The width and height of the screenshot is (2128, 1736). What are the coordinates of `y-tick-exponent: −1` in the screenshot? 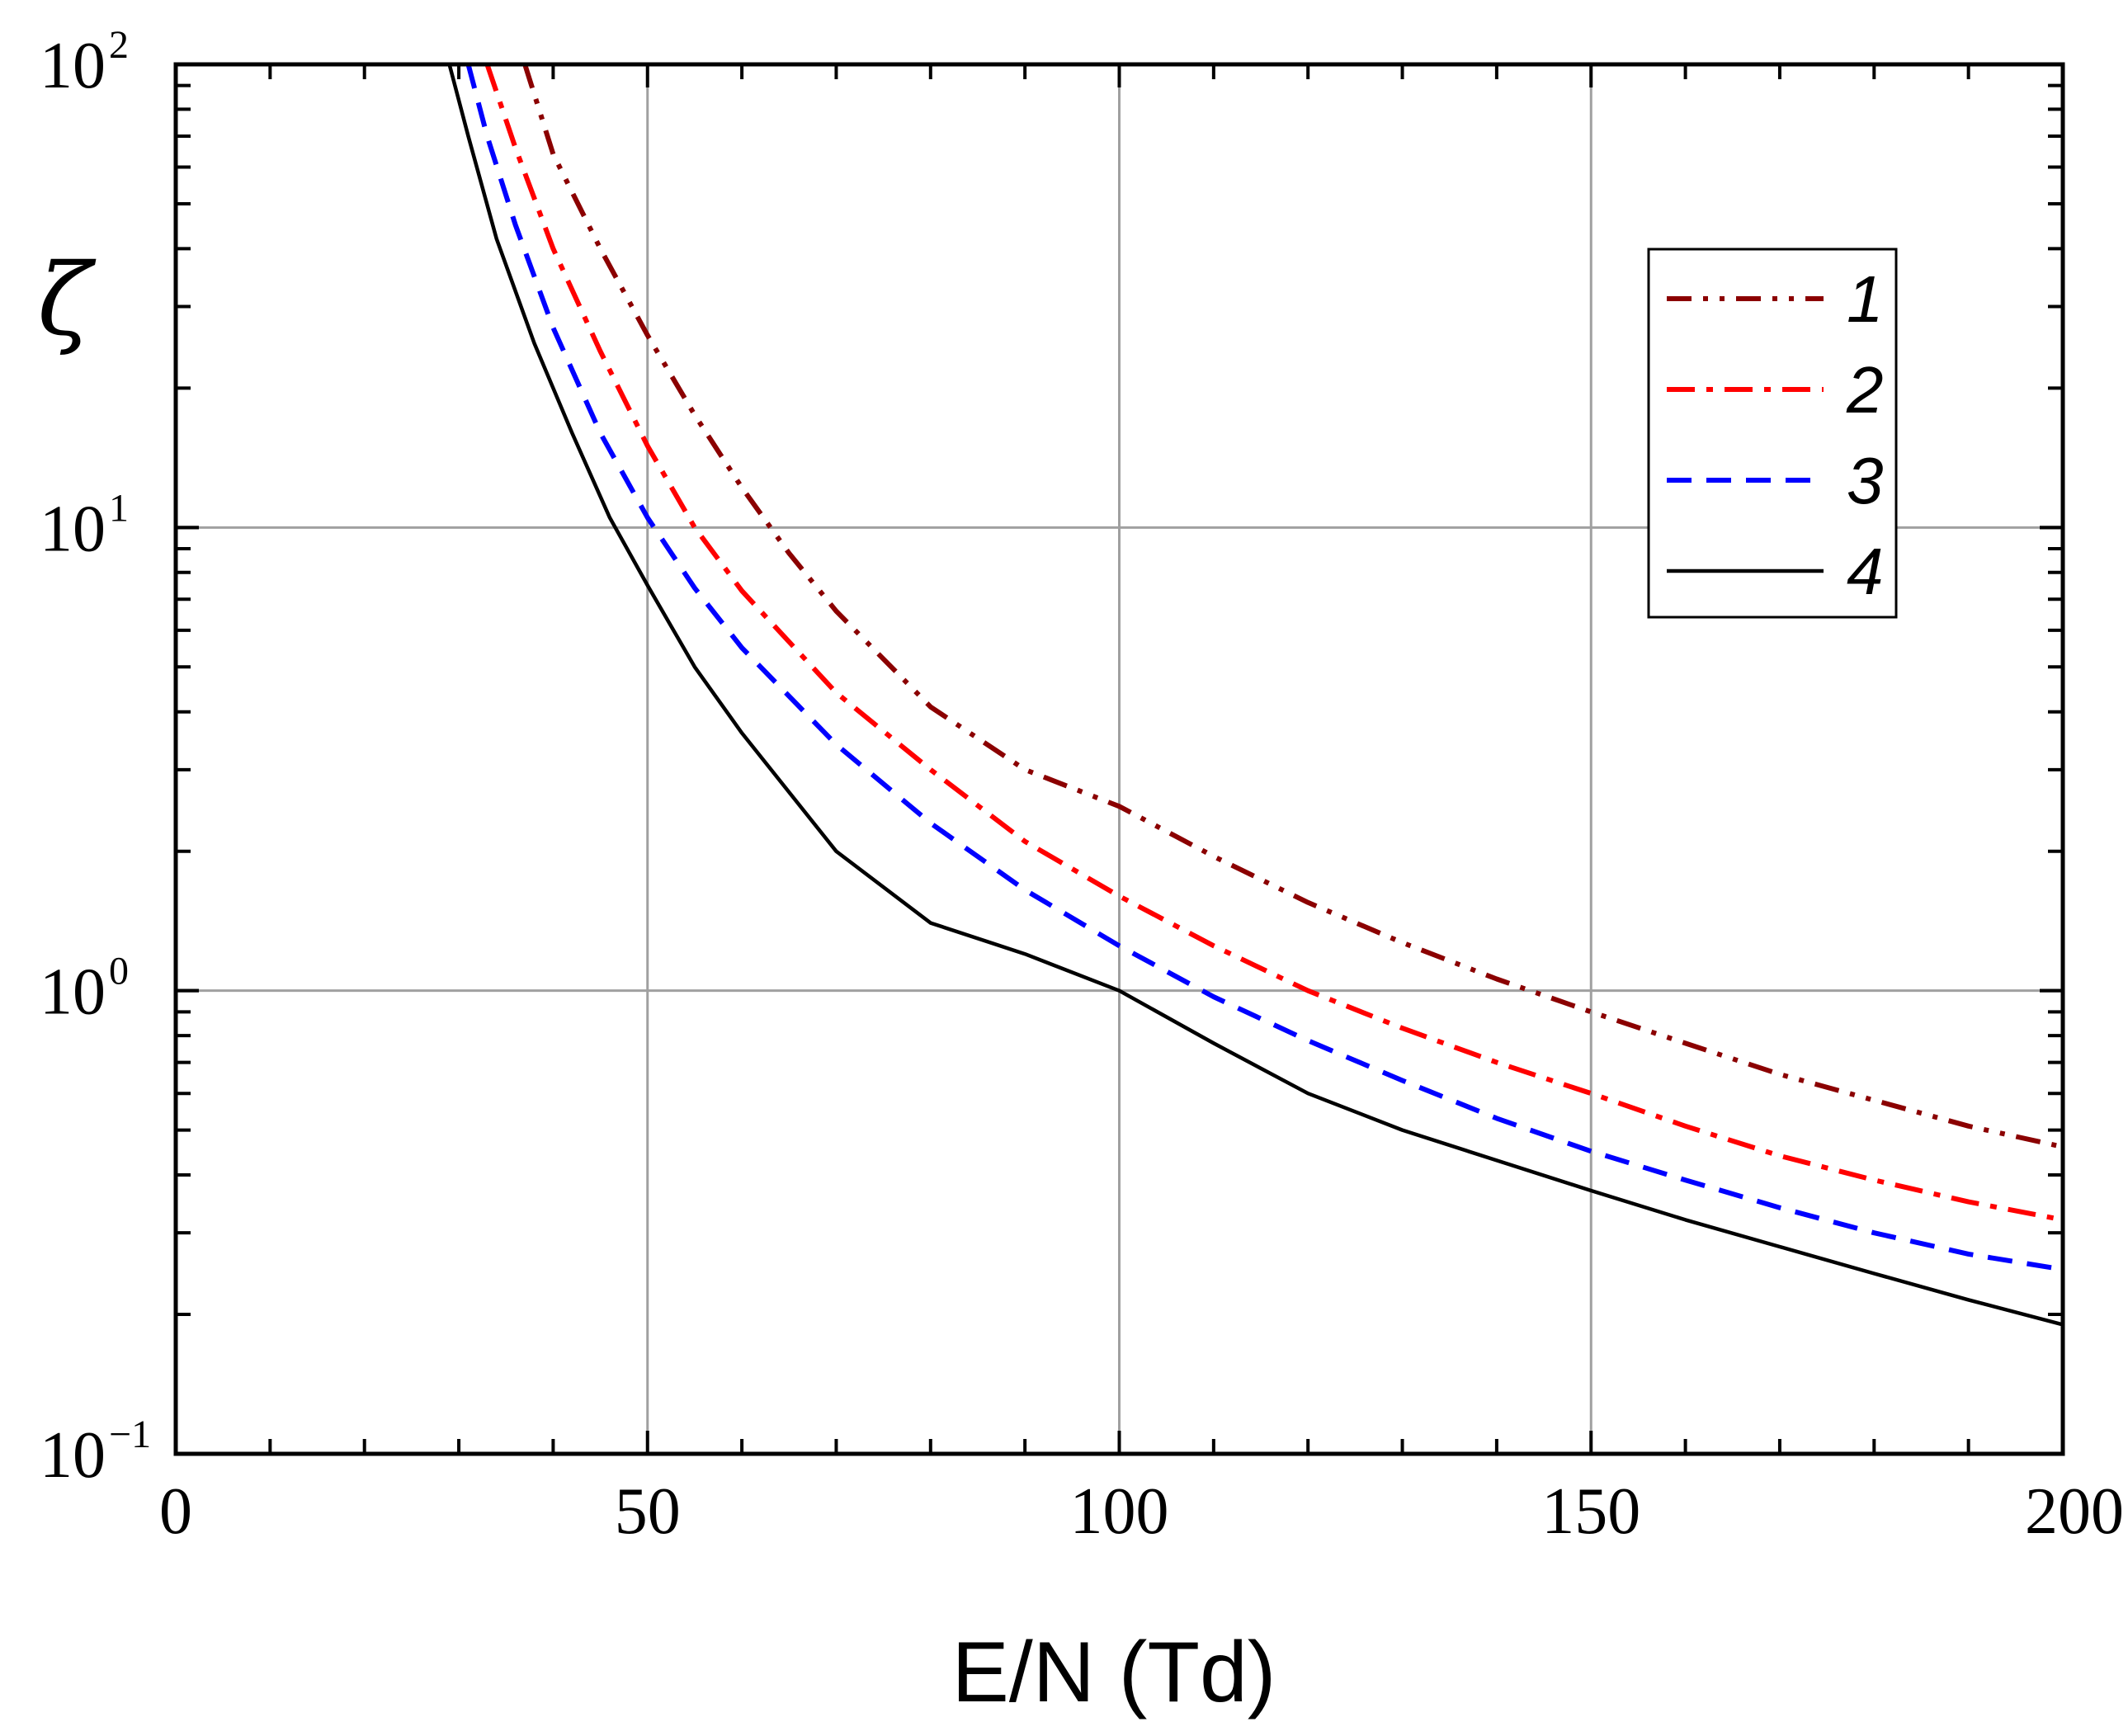 It's located at (130, 1434).